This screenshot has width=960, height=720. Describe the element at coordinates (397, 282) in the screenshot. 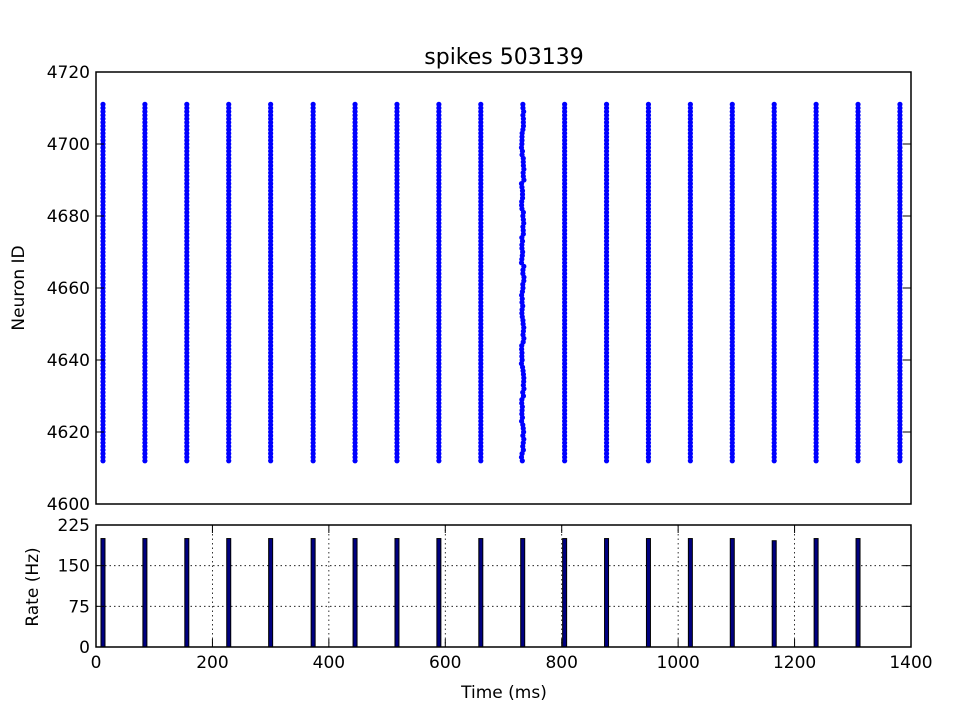

I see `spike-burst-column` at that location.